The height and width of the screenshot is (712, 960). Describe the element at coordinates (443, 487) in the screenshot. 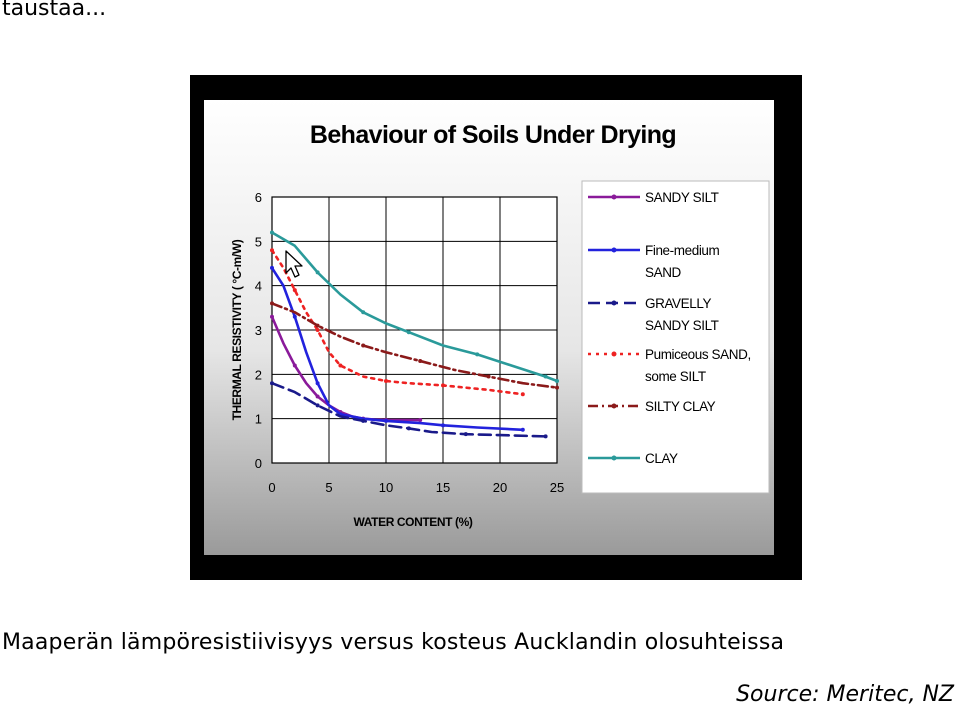

I see `x-tick-label: 15` at that location.